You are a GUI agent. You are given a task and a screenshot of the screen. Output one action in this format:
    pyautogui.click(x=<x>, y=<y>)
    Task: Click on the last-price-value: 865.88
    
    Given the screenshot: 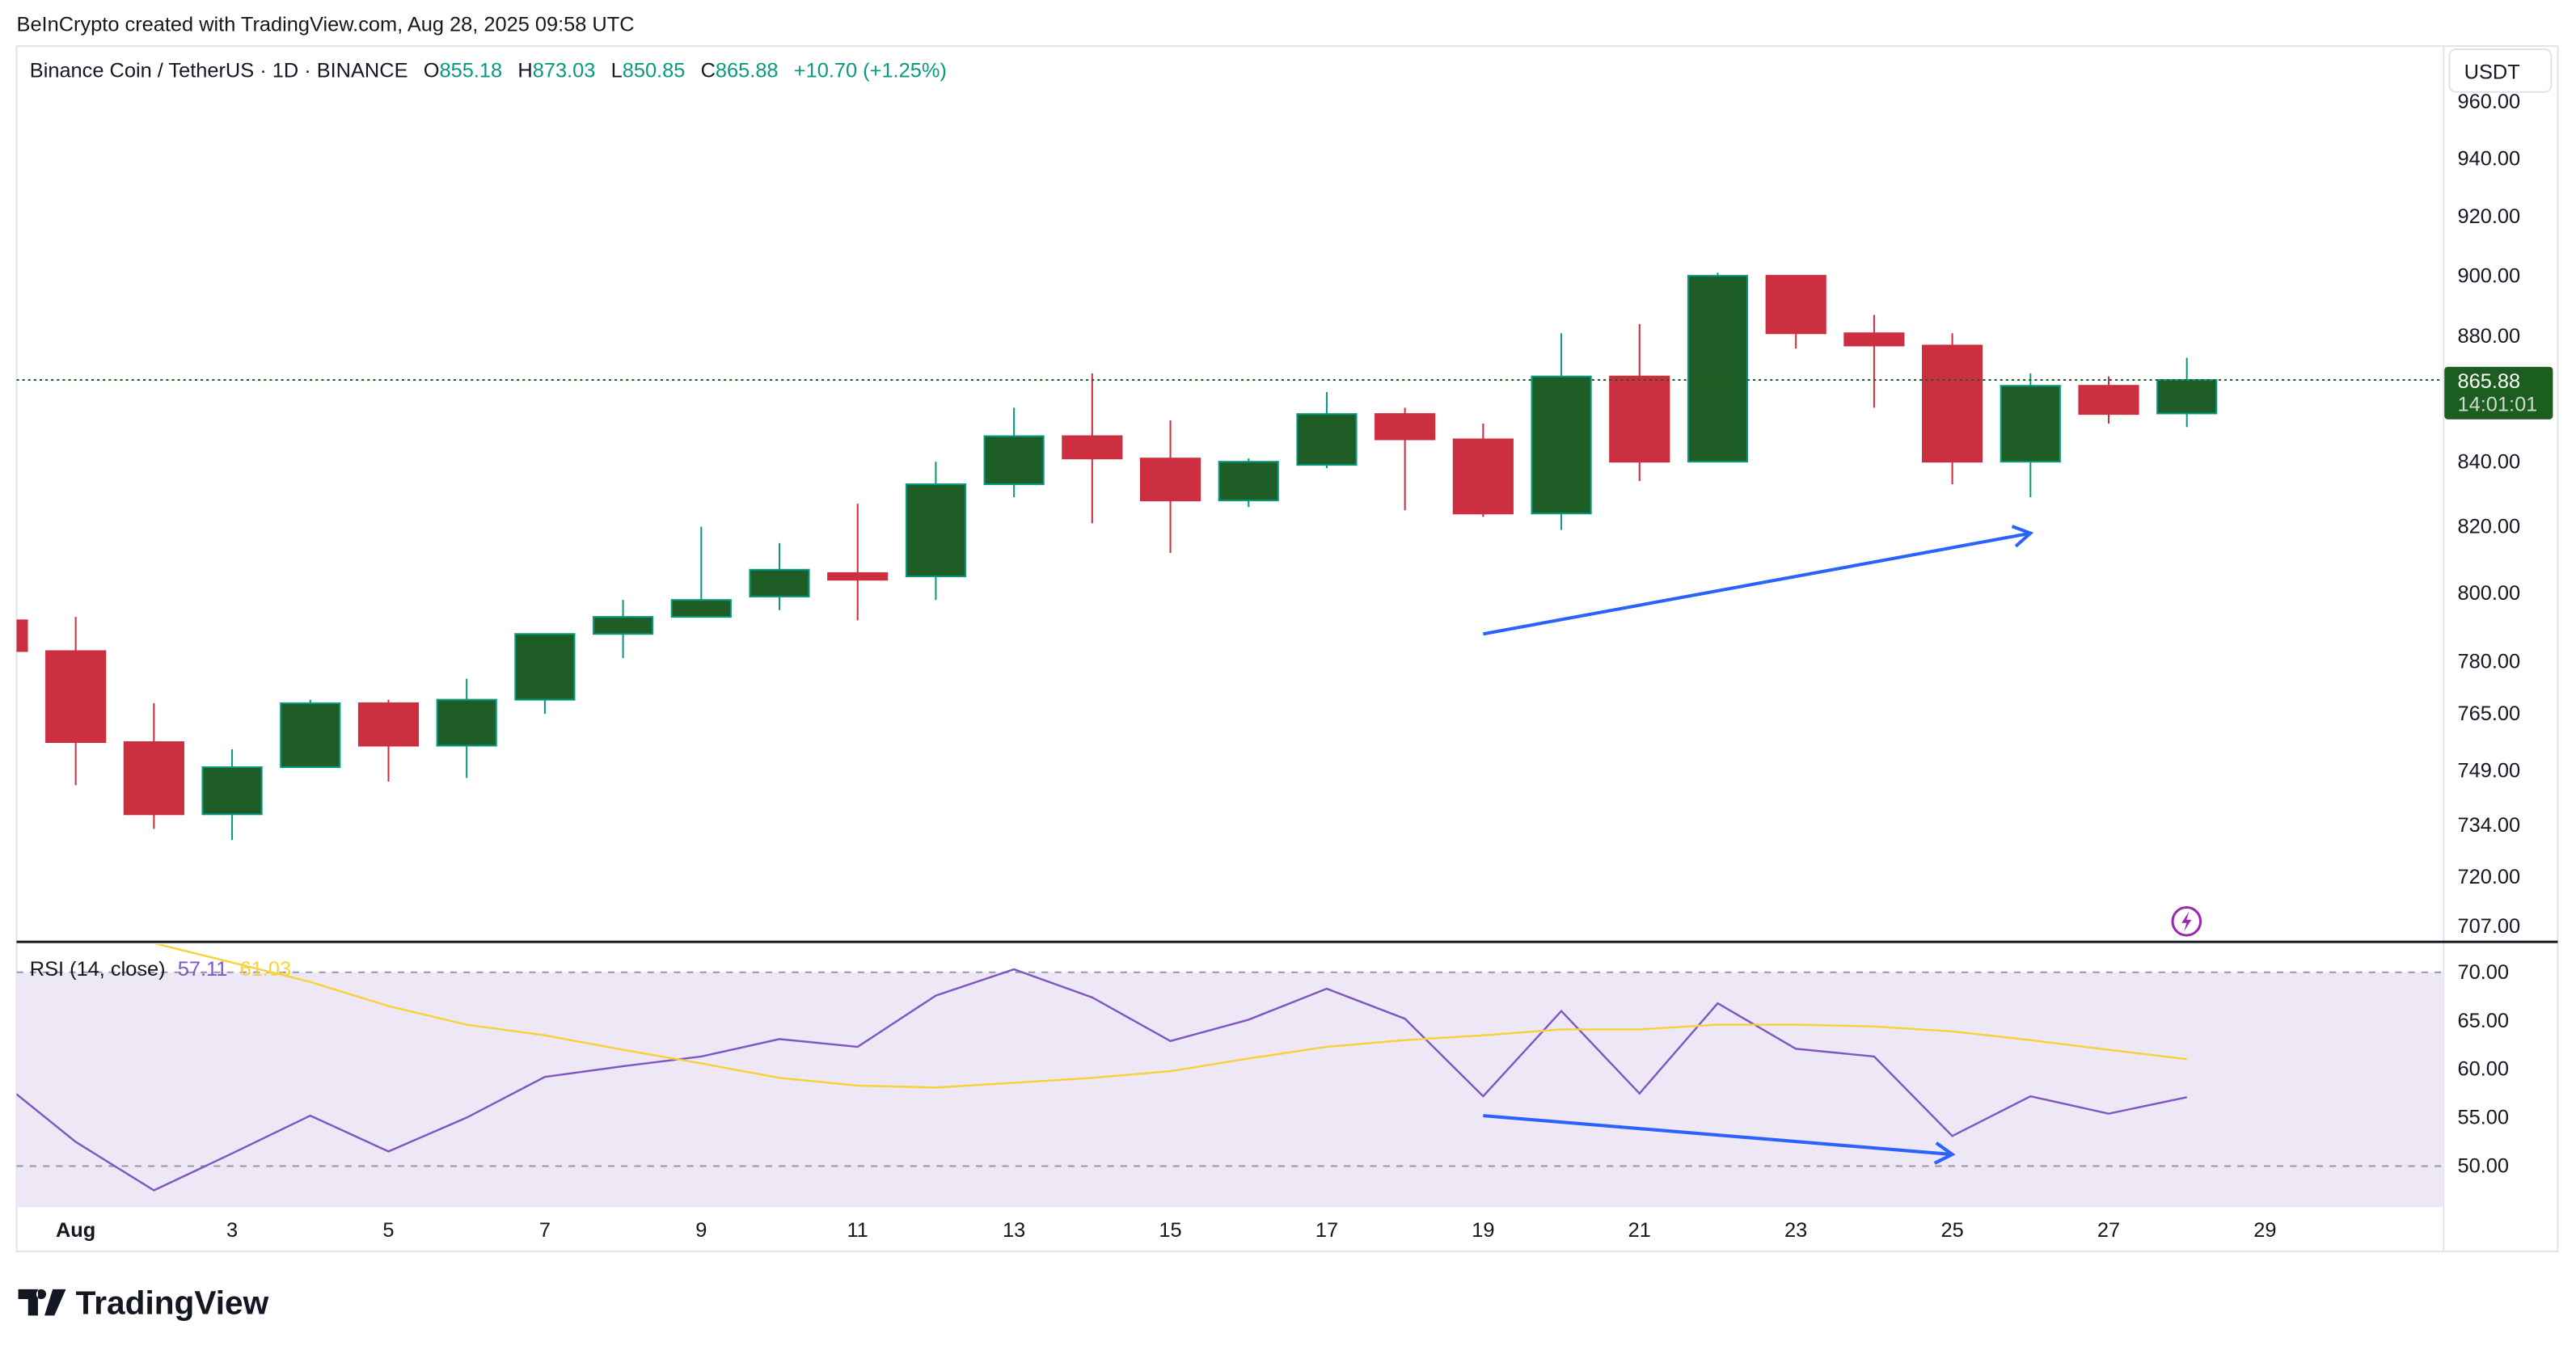 What is the action you would take?
    pyautogui.click(x=2489, y=381)
    